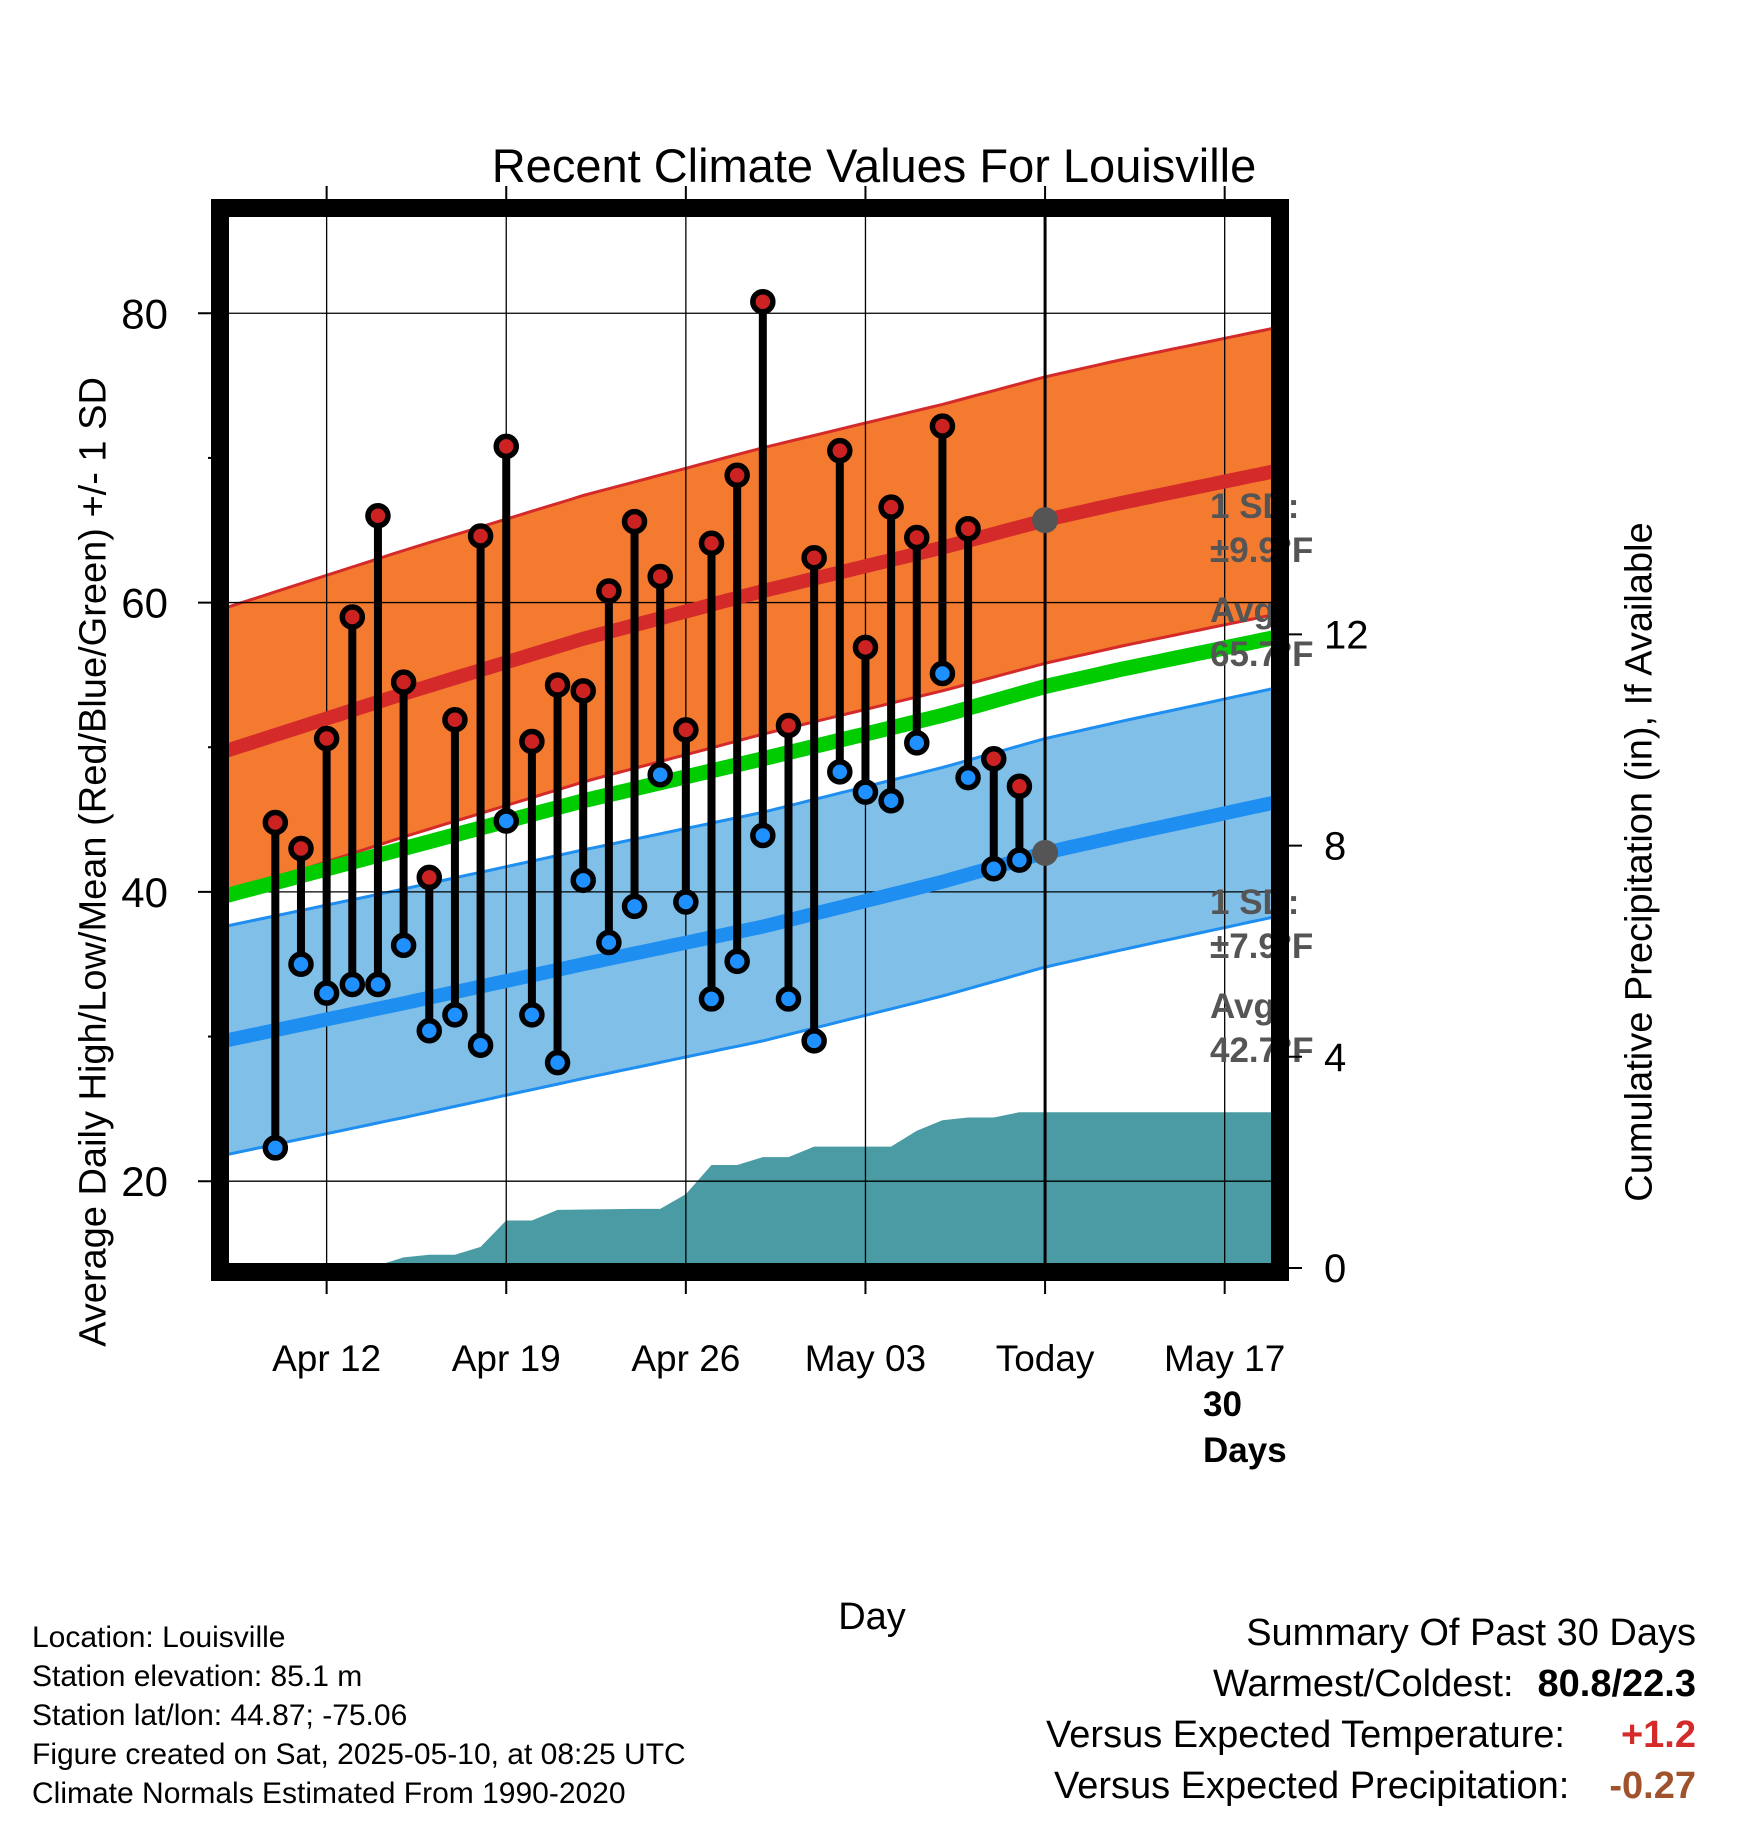 This screenshot has height=1828, width=1748. What do you see at coordinates (872, 1617) in the screenshot?
I see `x-axis-label: Day` at bounding box center [872, 1617].